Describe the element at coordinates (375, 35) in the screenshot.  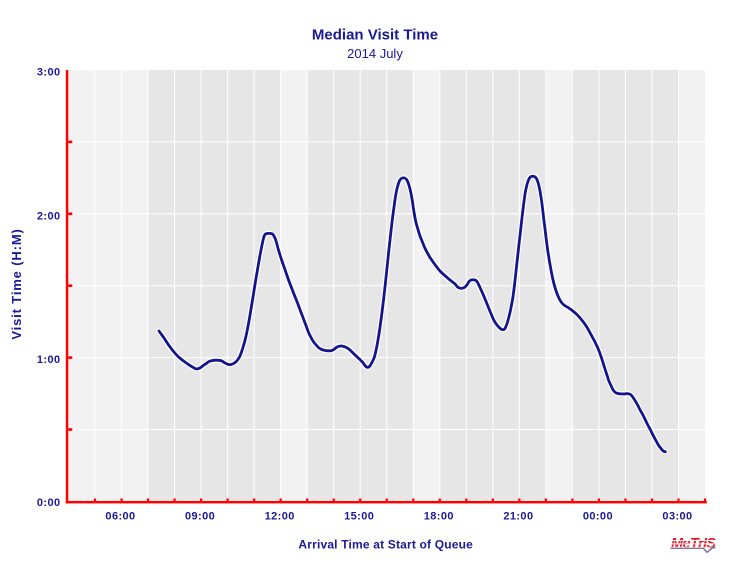
I see `svg-text: Median Visit Time` at that location.